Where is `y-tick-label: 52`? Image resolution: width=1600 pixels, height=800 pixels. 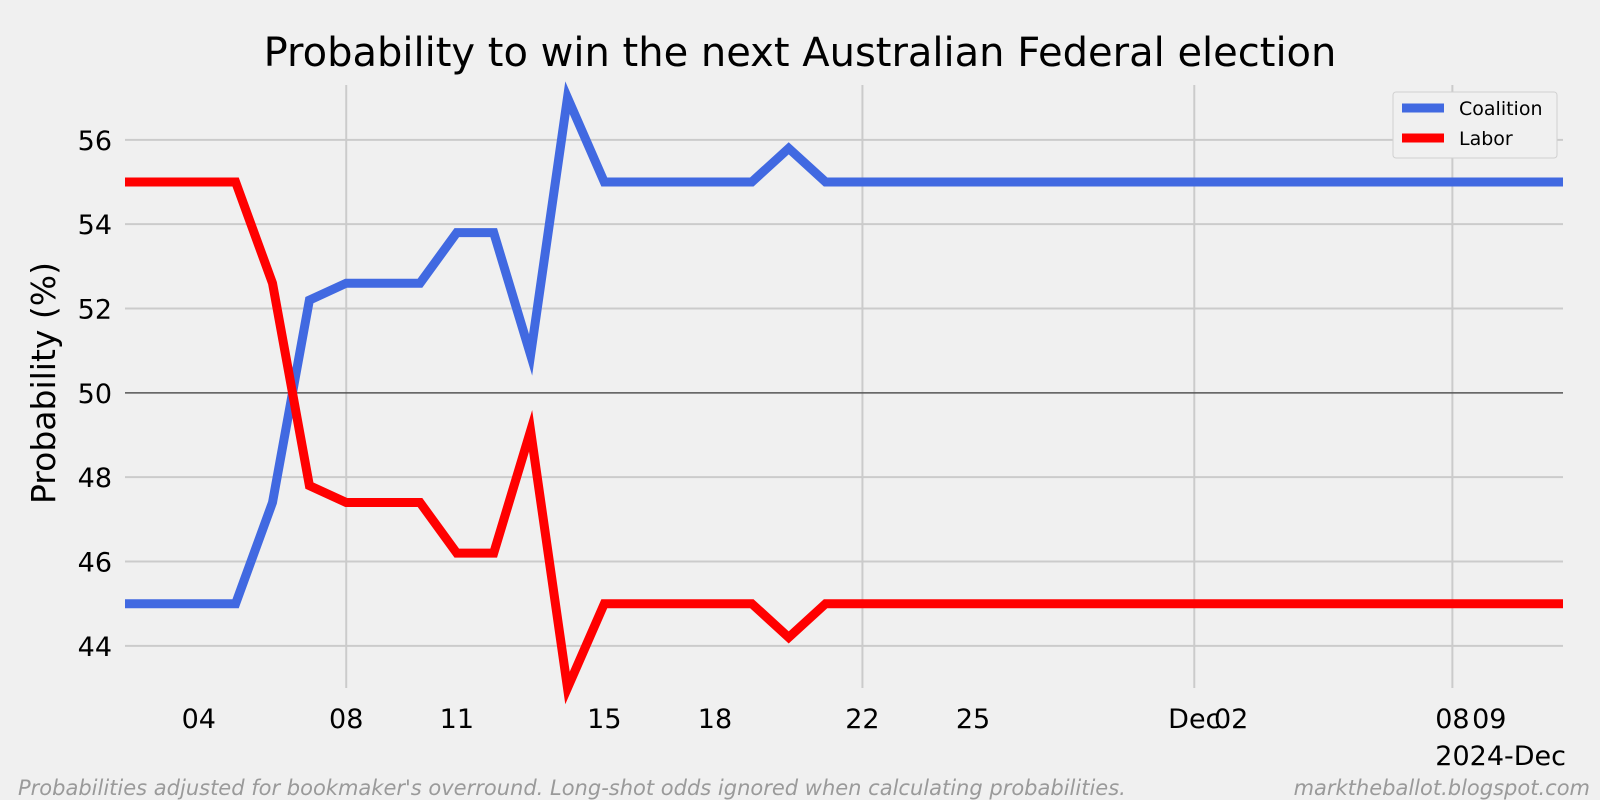
y-tick-label: 52 is located at coordinates (95, 309).